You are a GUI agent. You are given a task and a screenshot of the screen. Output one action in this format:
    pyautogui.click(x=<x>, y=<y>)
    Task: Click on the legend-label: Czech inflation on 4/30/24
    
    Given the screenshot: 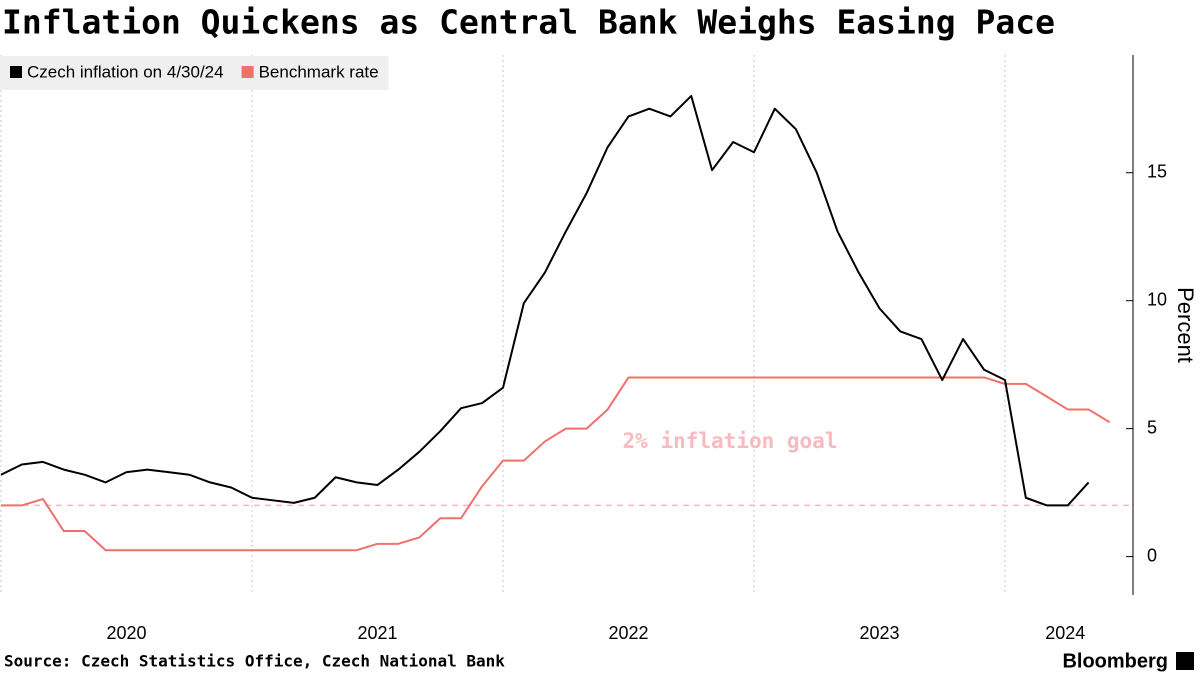 What is the action you would take?
    pyautogui.click(x=125, y=71)
    